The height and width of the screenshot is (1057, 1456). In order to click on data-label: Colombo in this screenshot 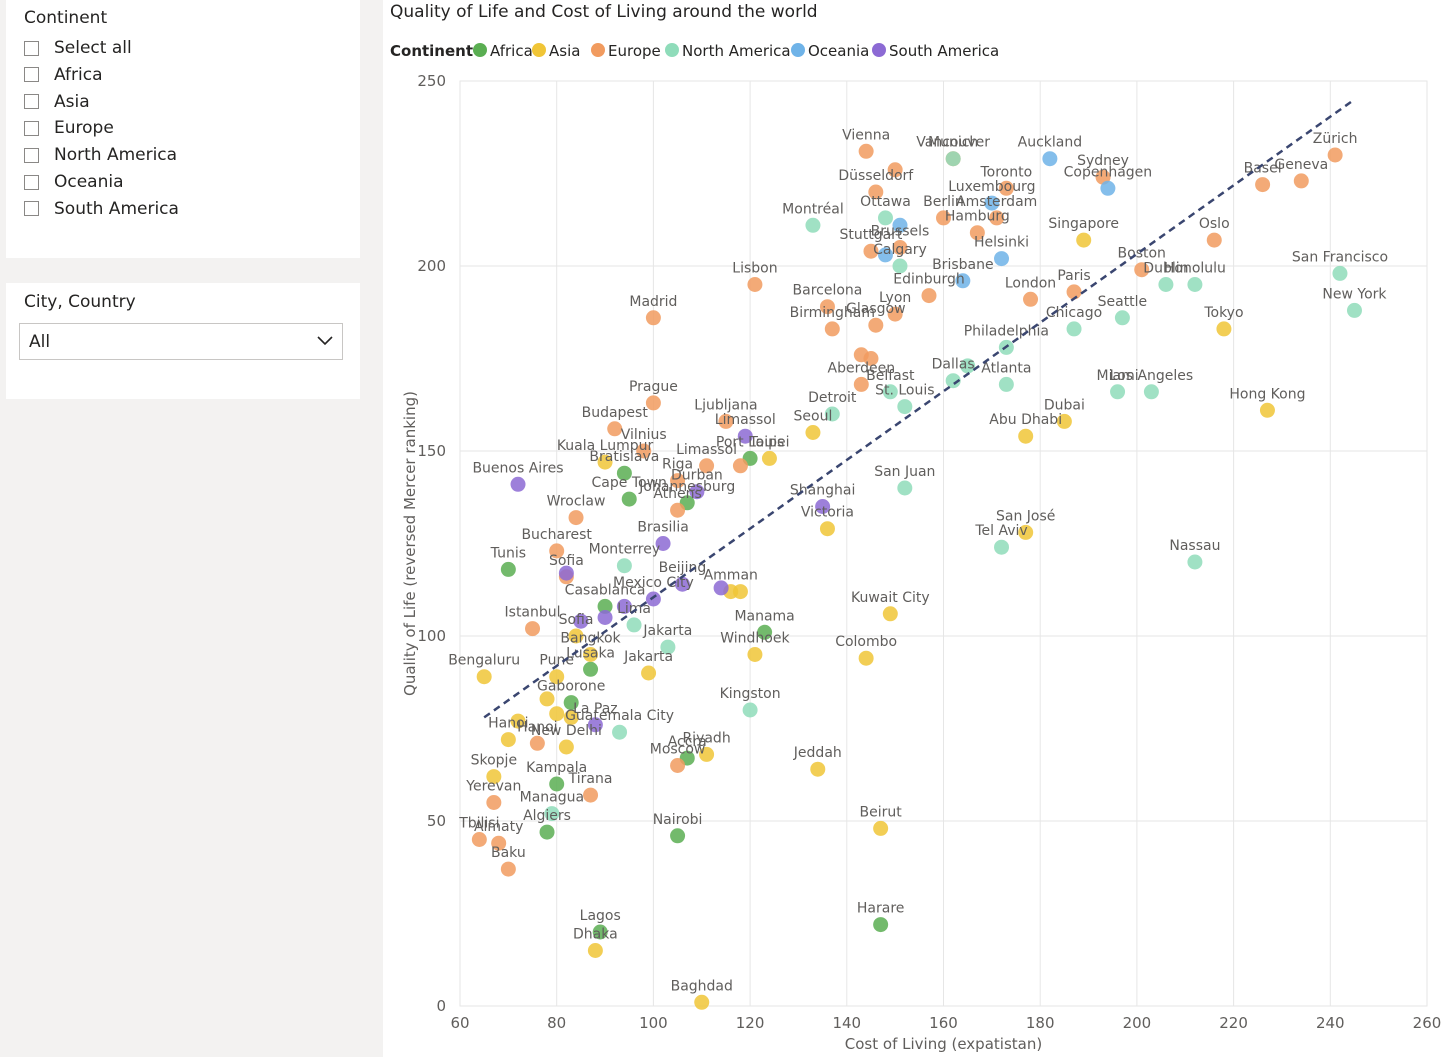, I will do `click(866, 642)`.